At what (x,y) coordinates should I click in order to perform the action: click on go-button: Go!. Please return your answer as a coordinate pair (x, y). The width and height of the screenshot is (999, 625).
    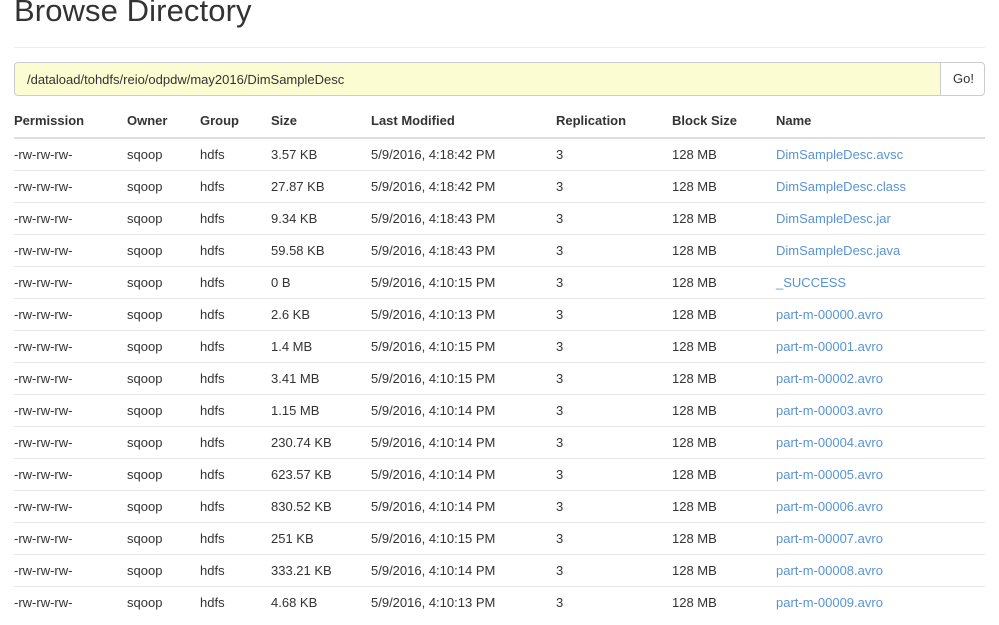
    Looking at the image, I should click on (962, 79).